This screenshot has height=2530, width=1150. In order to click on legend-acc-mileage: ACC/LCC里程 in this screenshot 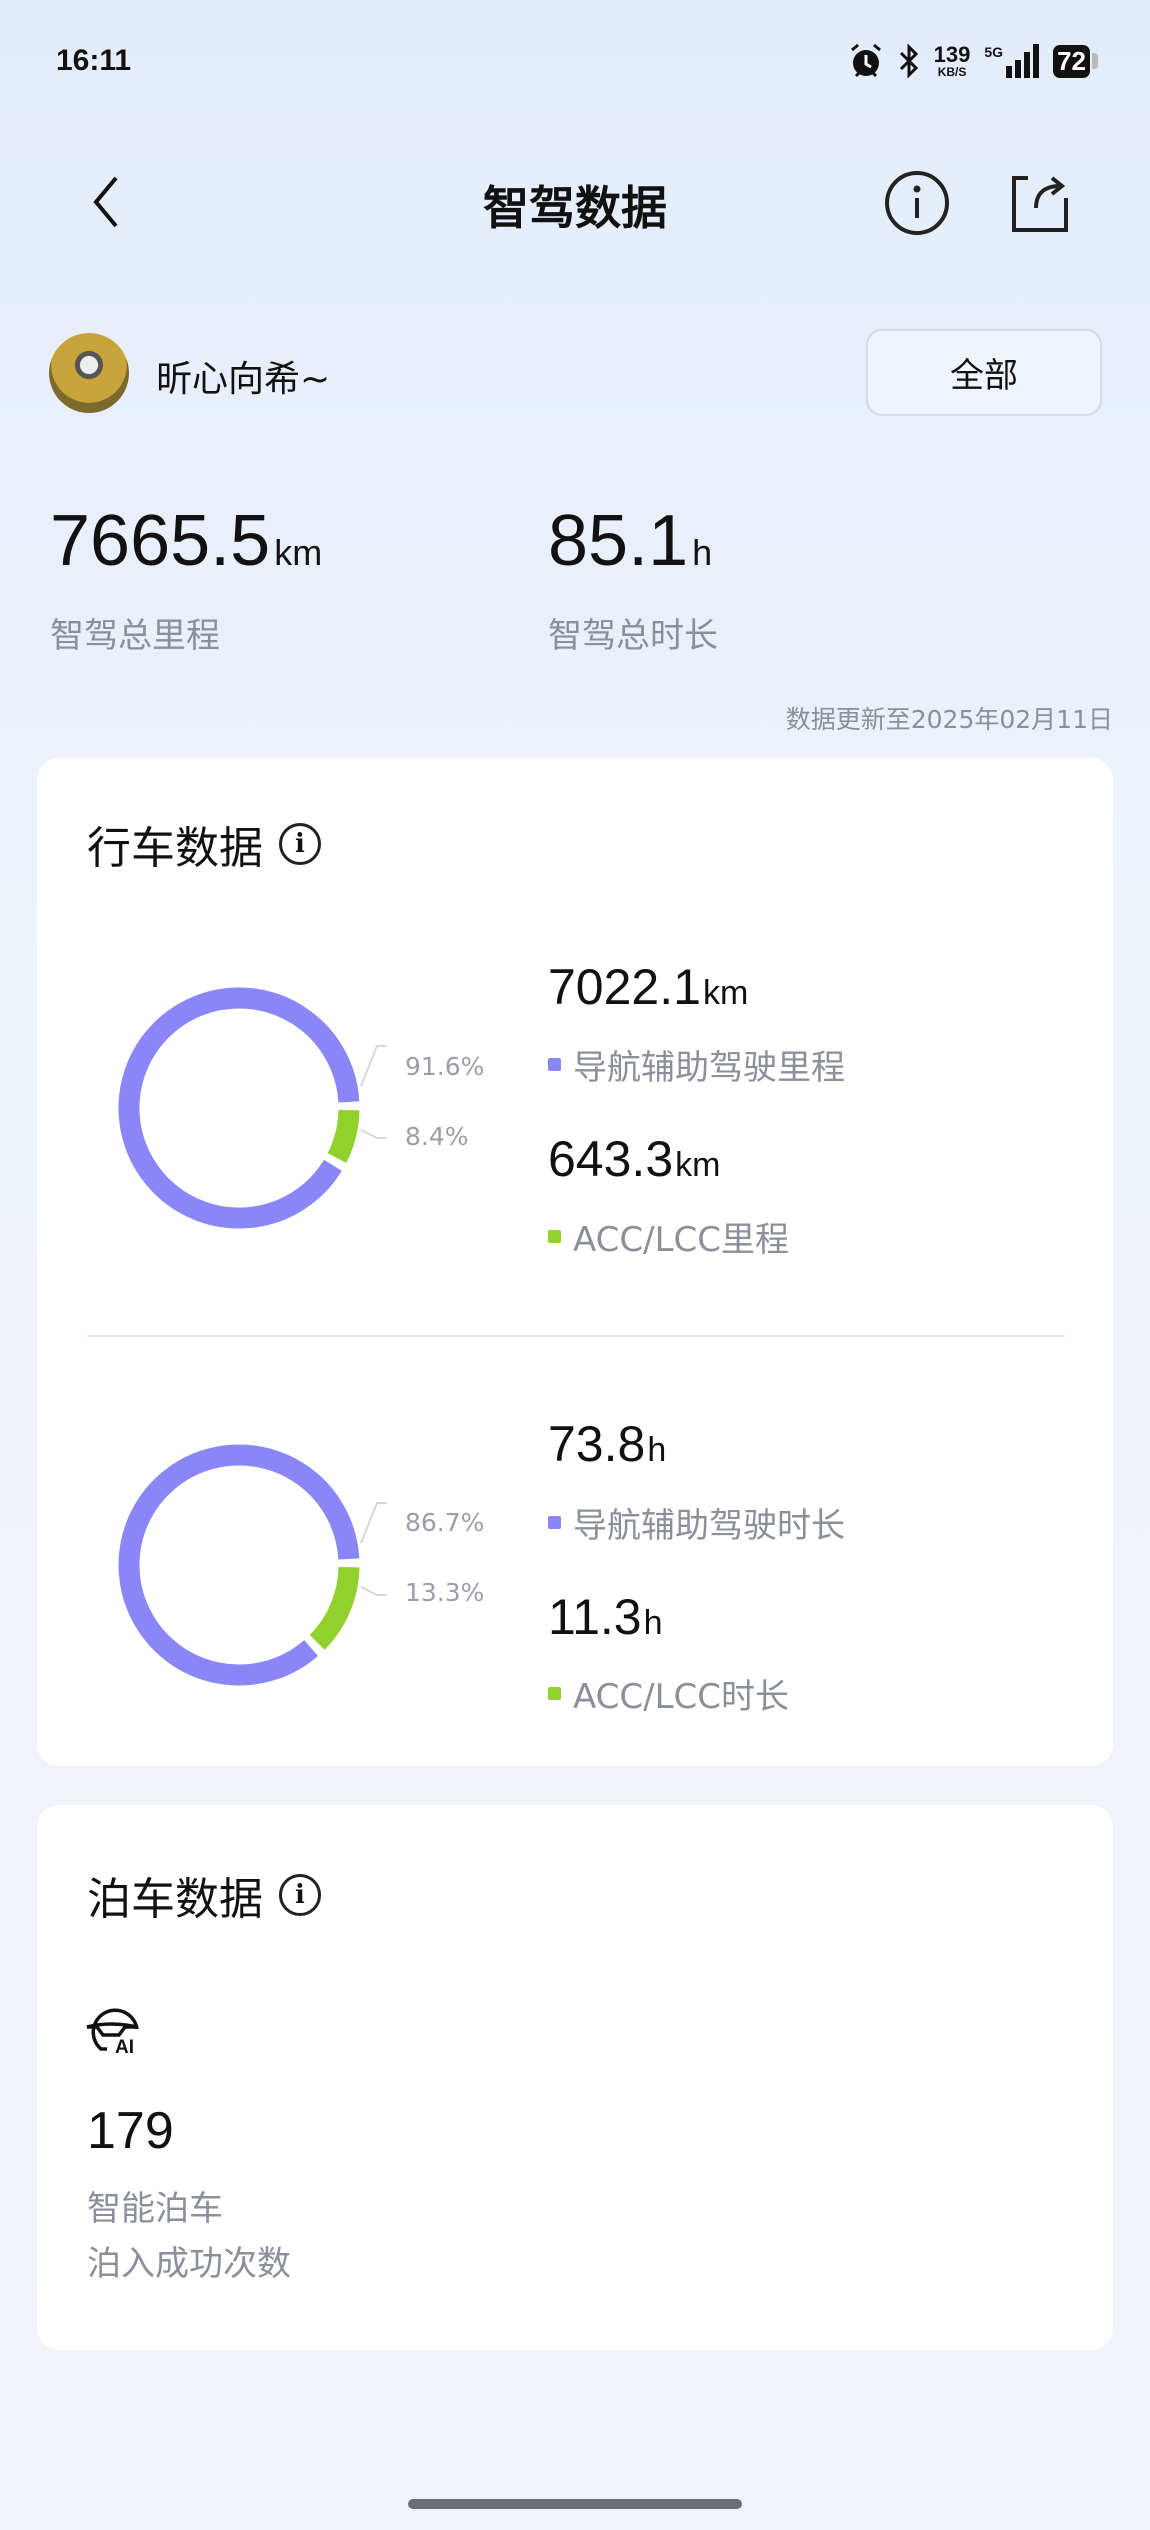, I will do `click(668, 1236)`.